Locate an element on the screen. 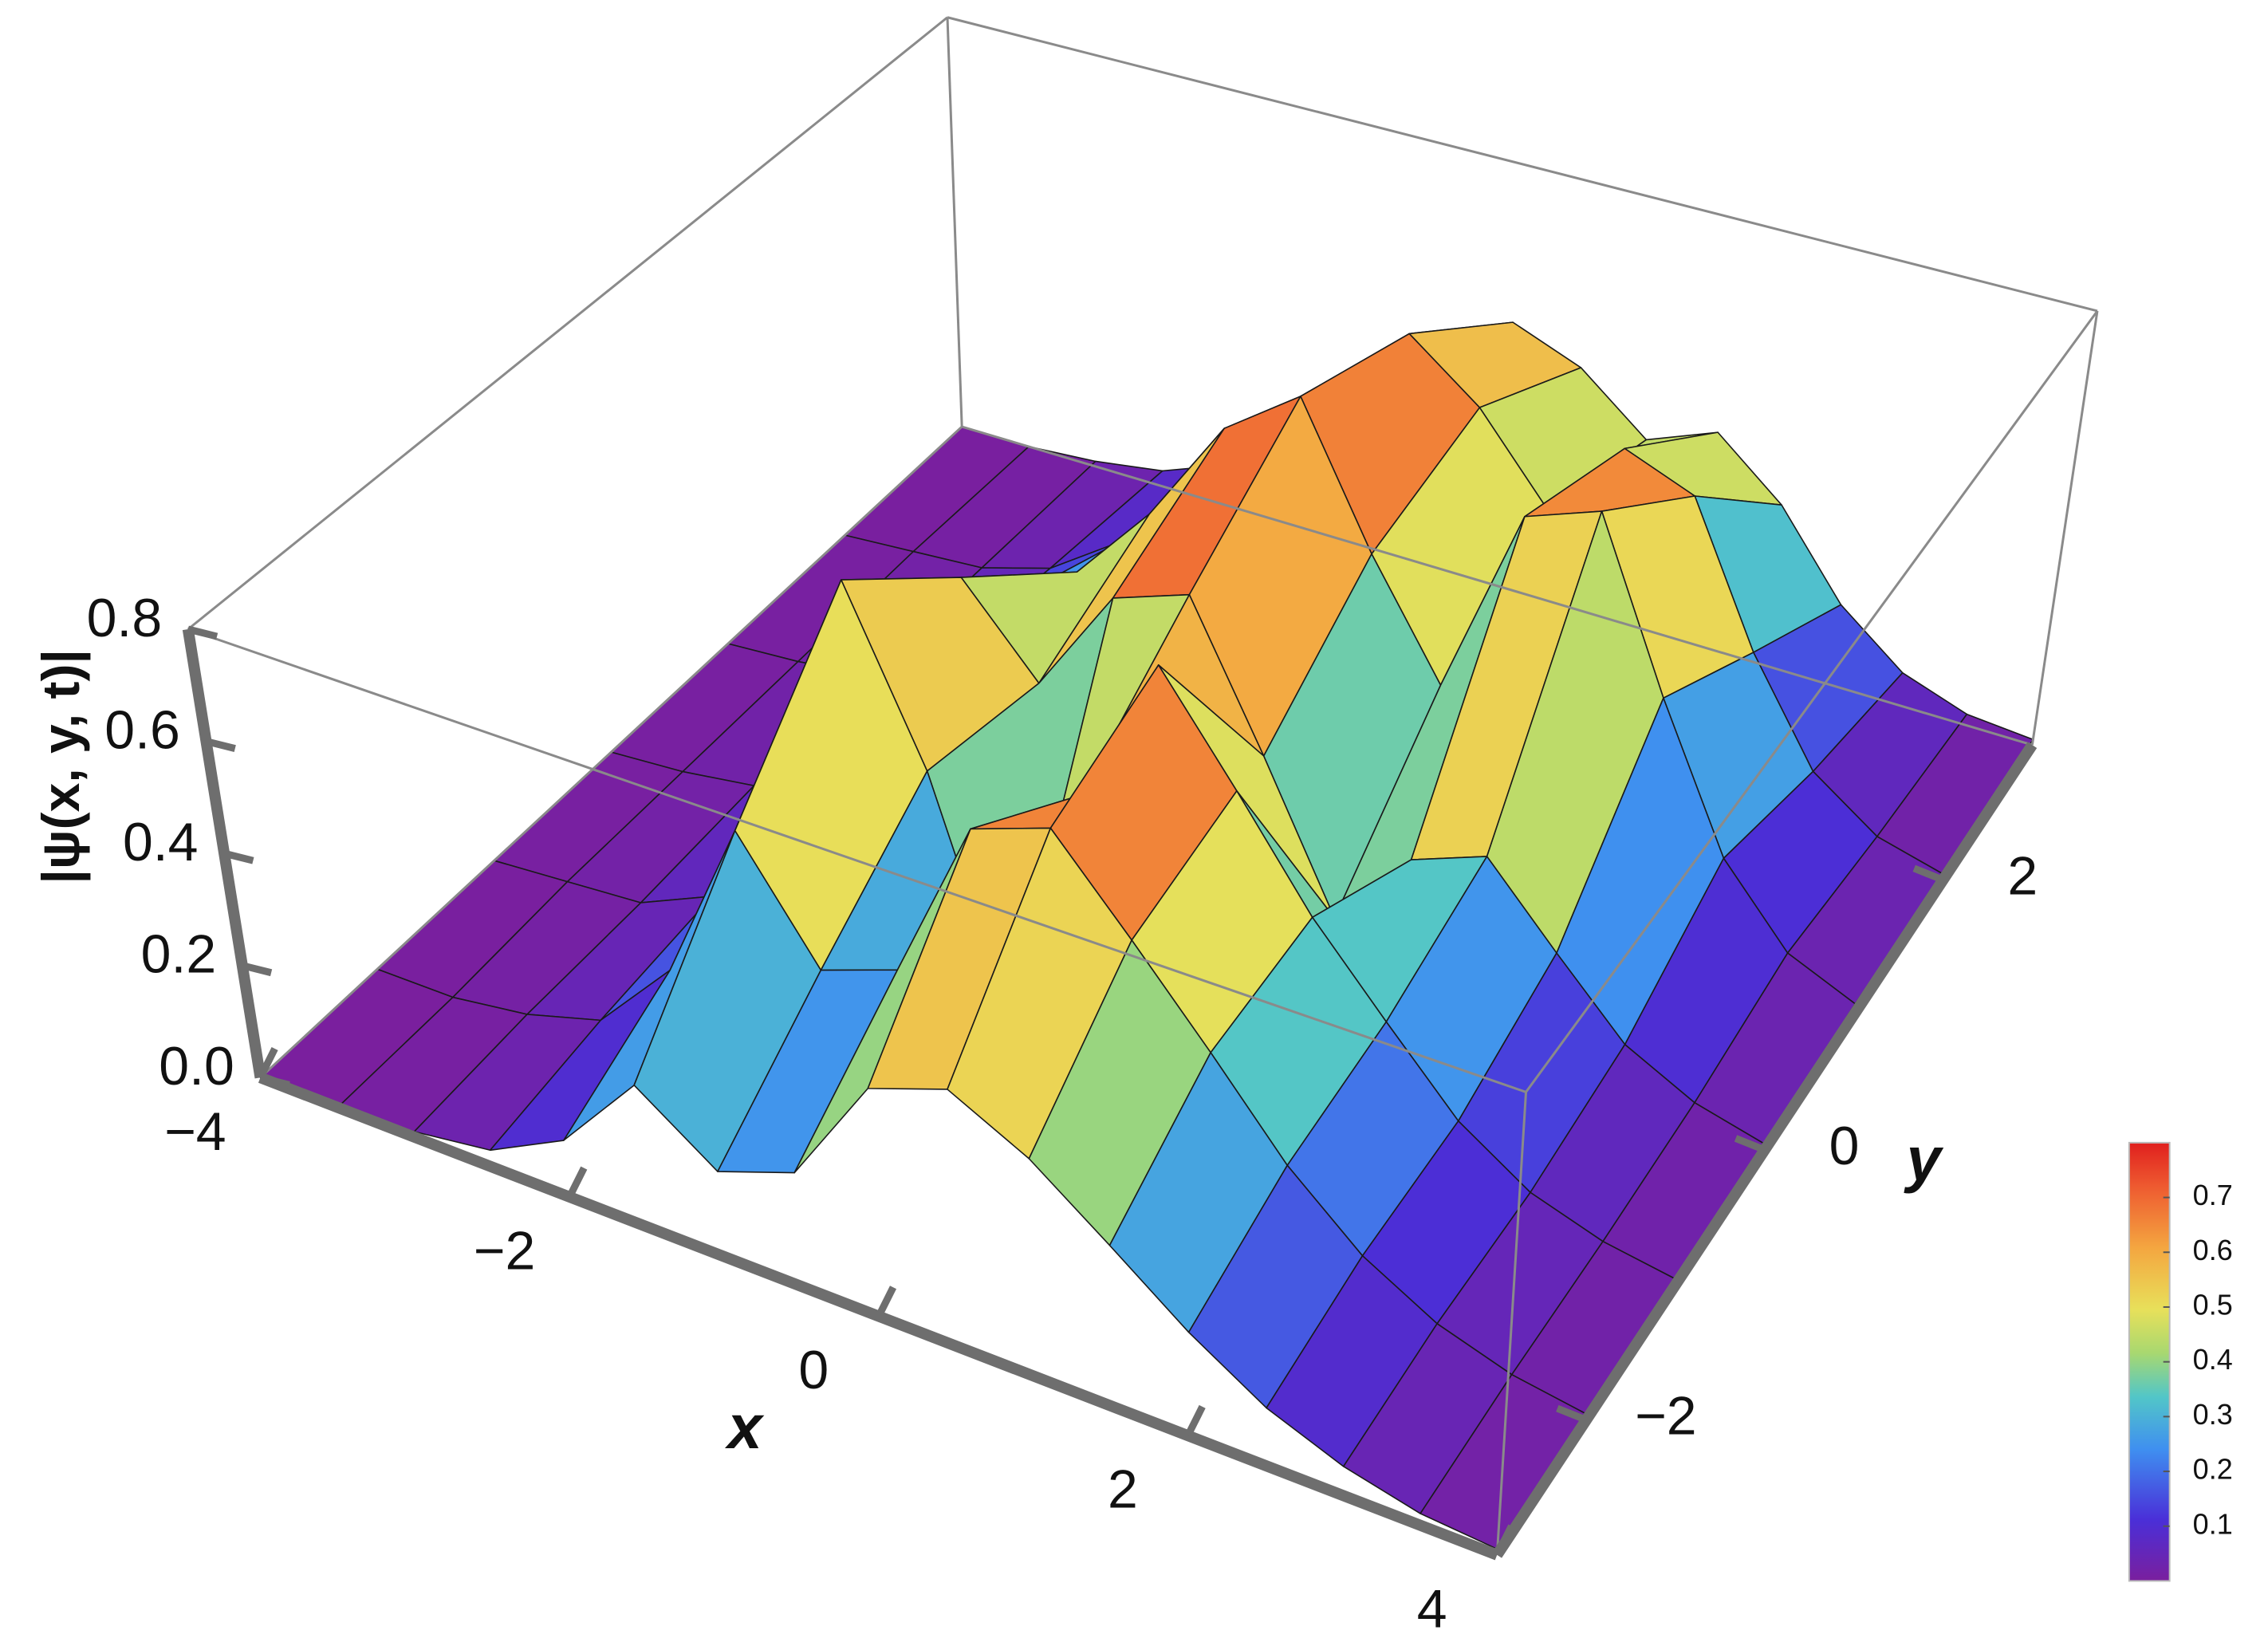 This screenshot has height=1642, width=2268. colorbar is located at coordinates (2149, 1362).